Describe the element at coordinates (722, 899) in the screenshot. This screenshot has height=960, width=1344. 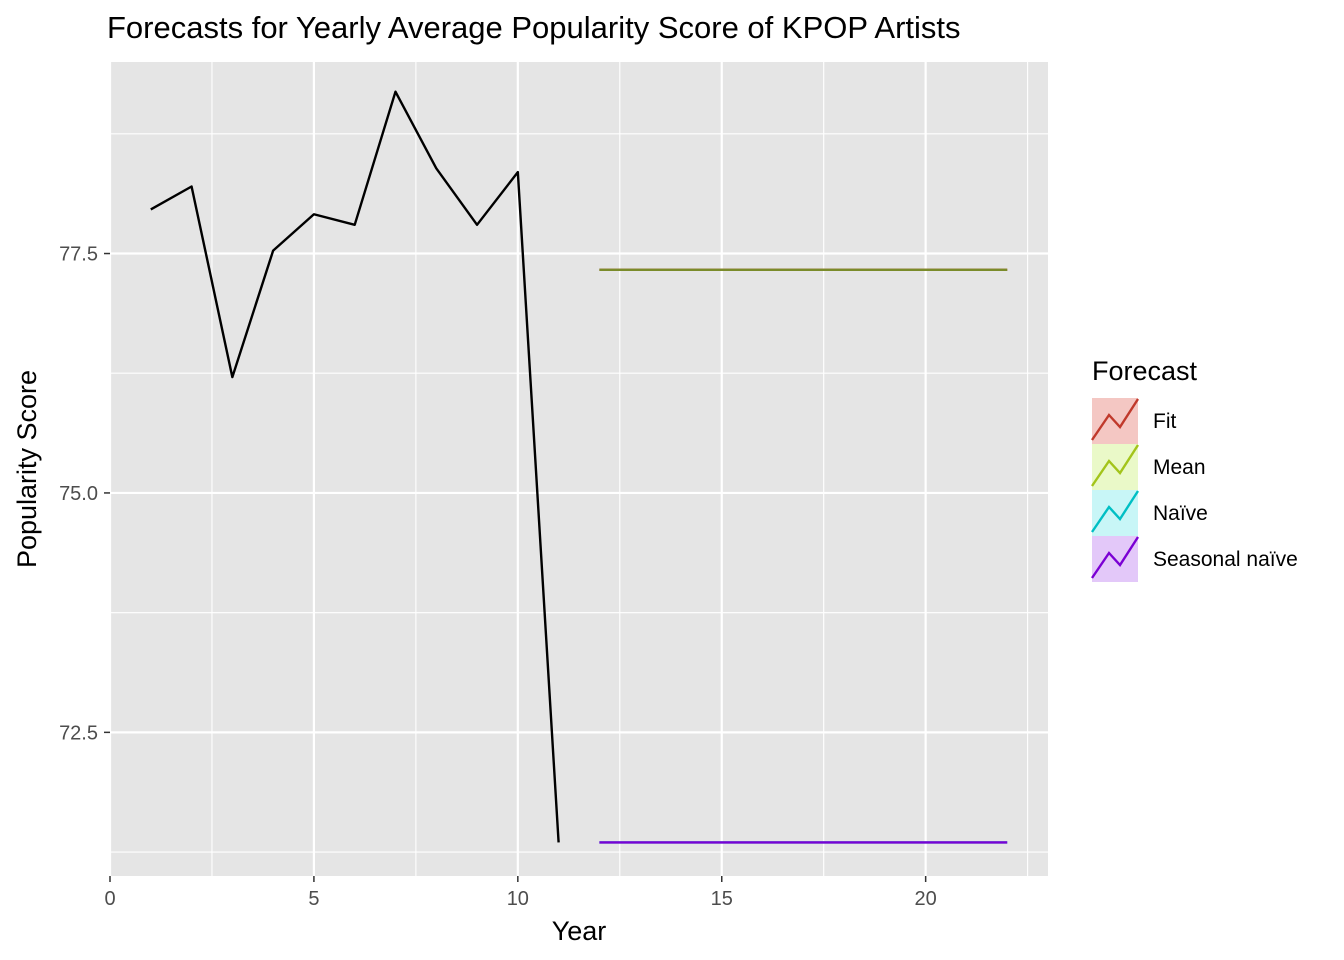
I see `x-tick-label: 15` at that location.